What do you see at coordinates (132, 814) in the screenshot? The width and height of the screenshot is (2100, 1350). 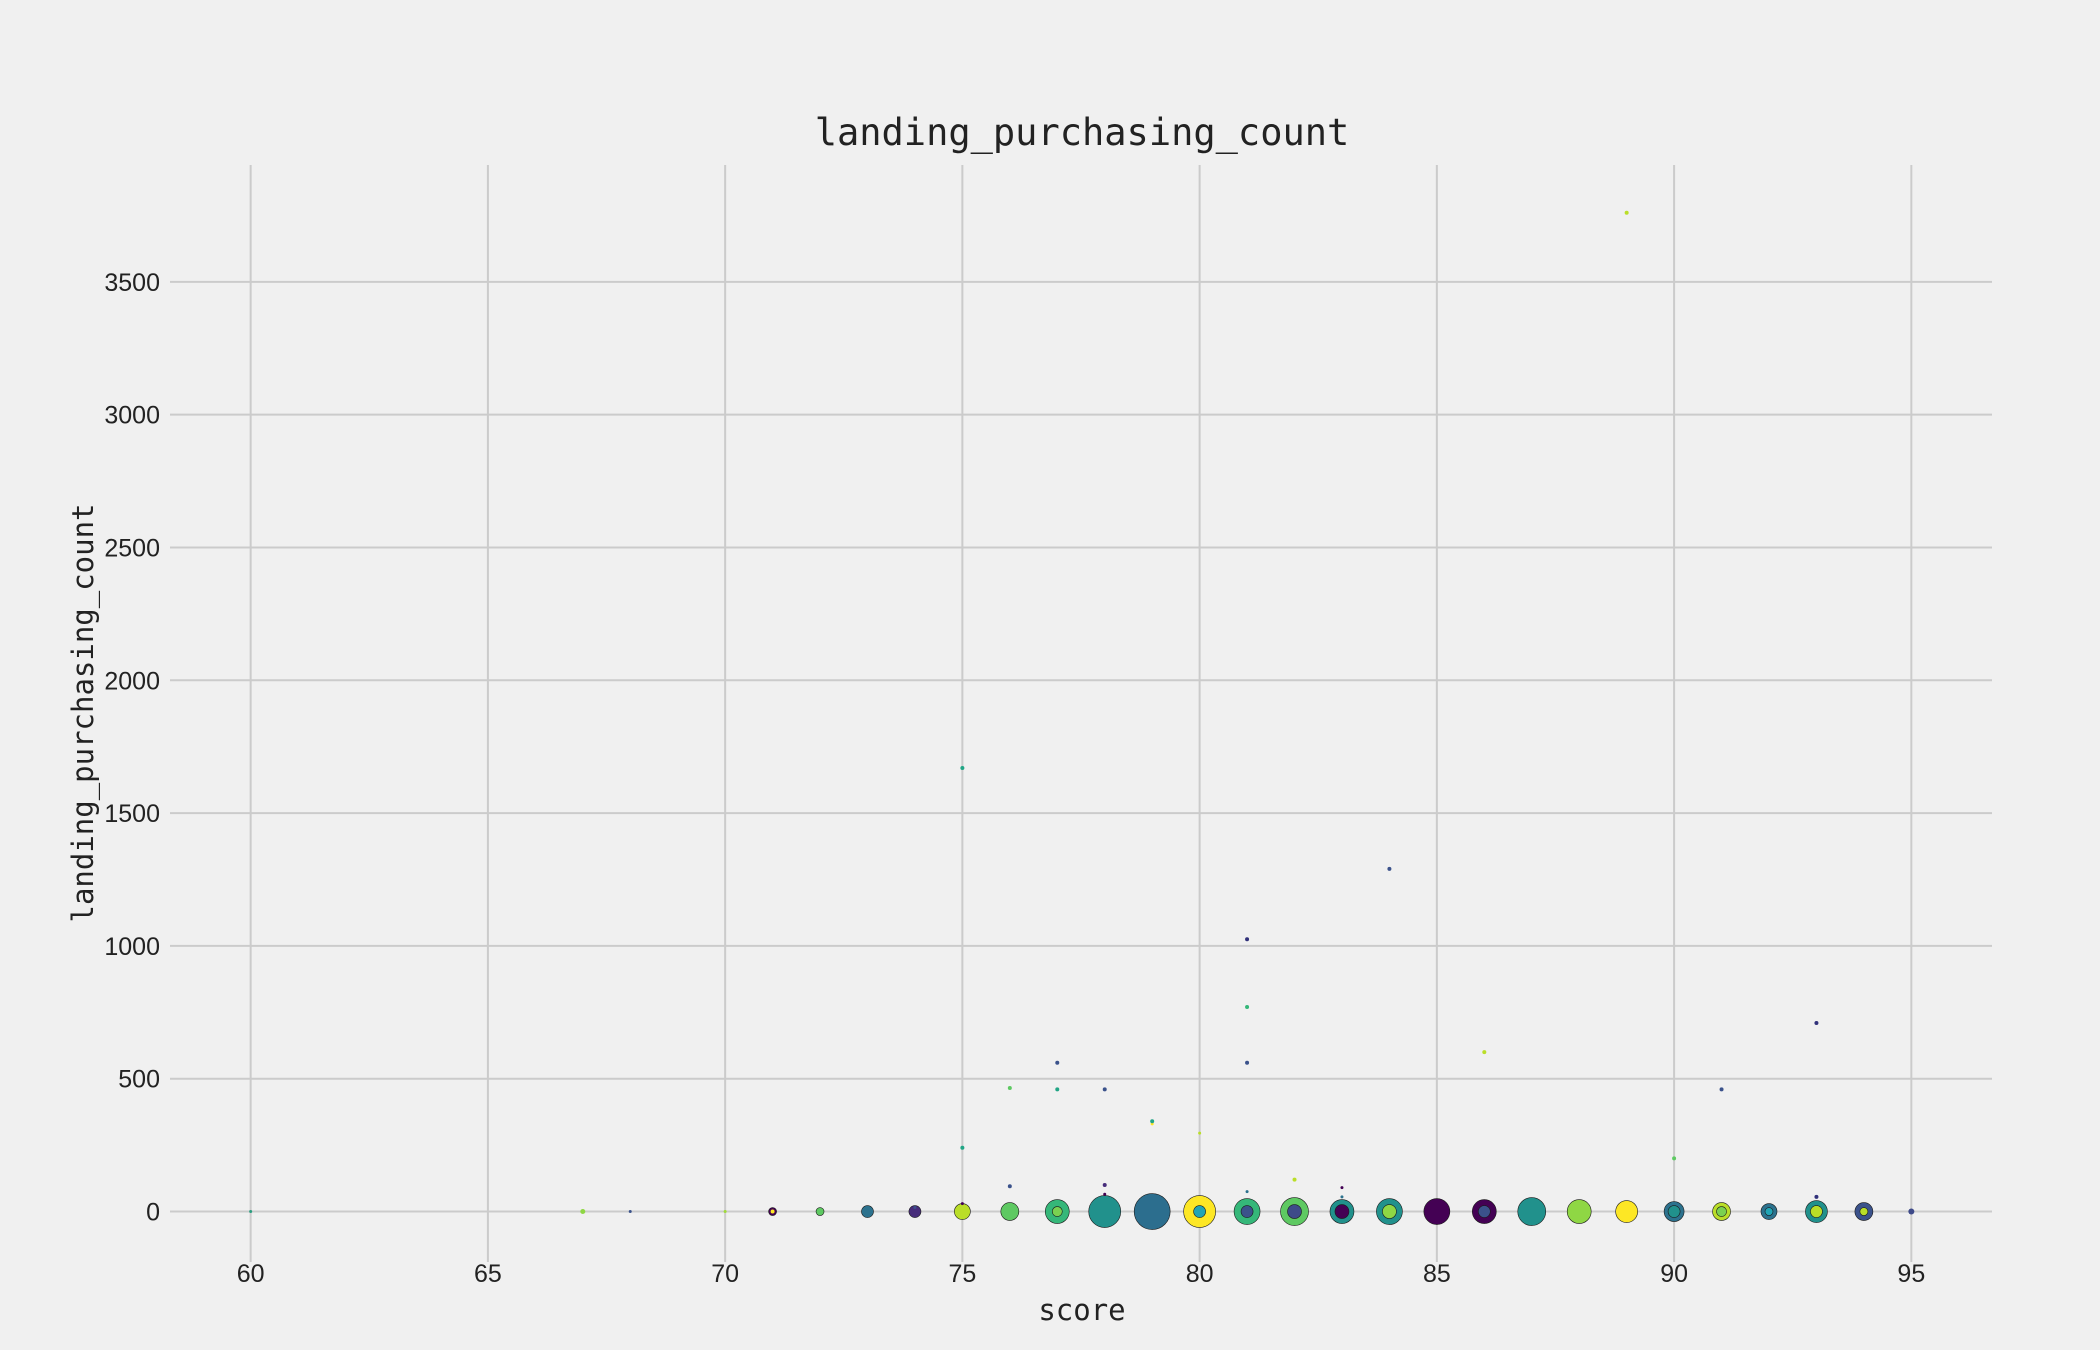 I see `y-tick-label: 1500` at bounding box center [132, 814].